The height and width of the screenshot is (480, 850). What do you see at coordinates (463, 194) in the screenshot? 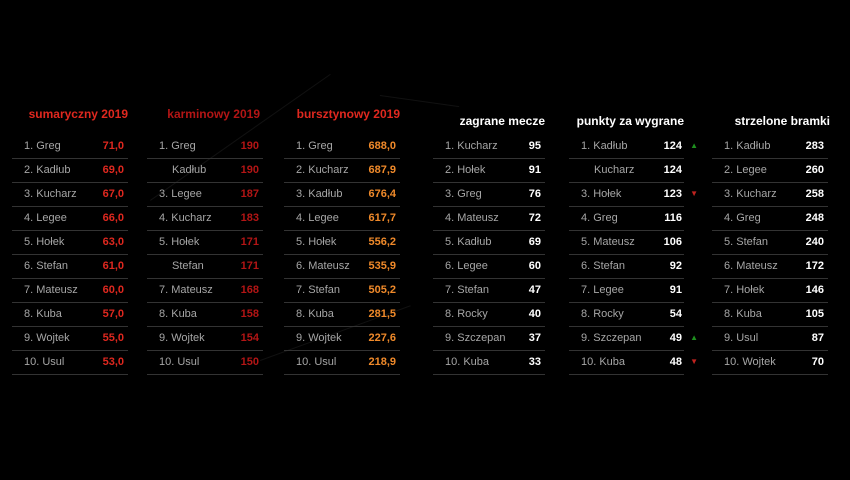
I see `player-name: 3. Greg` at bounding box center [463, 194].